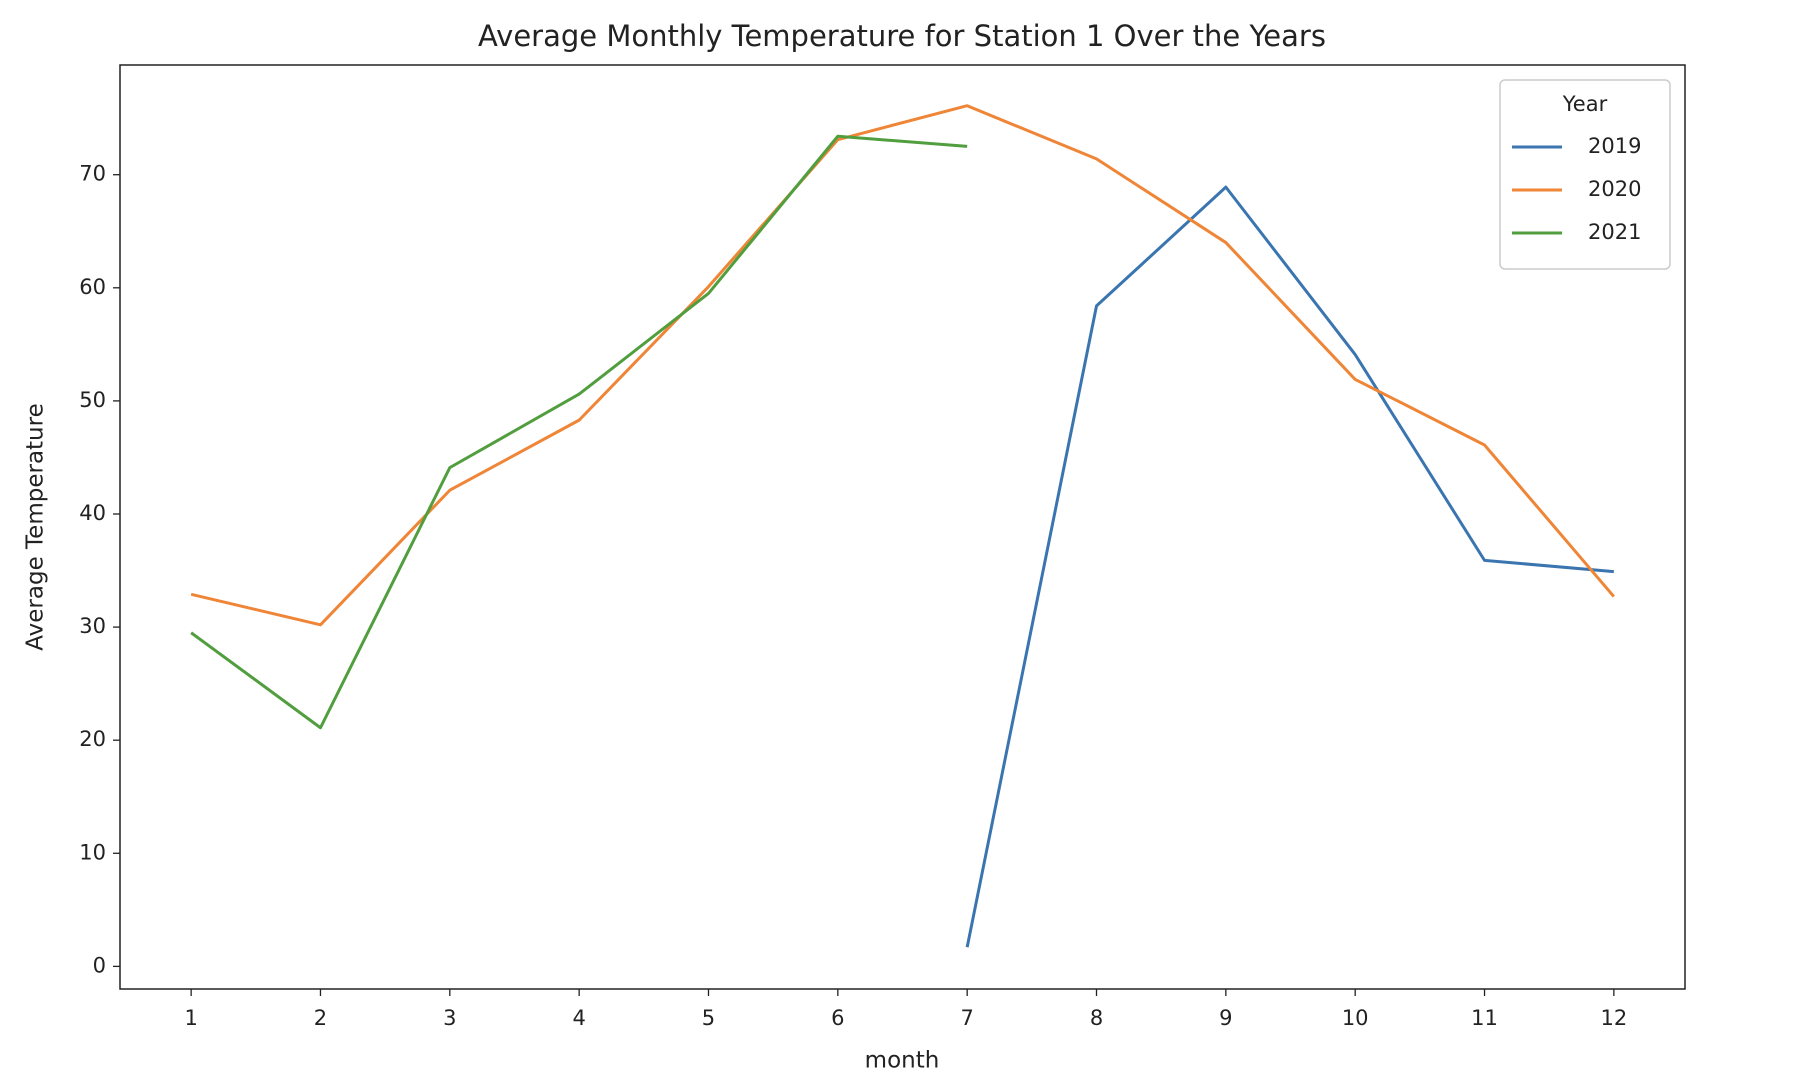 This screenshot has height=1086, width=1796. I want to click on x-tick-label: 9, so click(1225, 1018).